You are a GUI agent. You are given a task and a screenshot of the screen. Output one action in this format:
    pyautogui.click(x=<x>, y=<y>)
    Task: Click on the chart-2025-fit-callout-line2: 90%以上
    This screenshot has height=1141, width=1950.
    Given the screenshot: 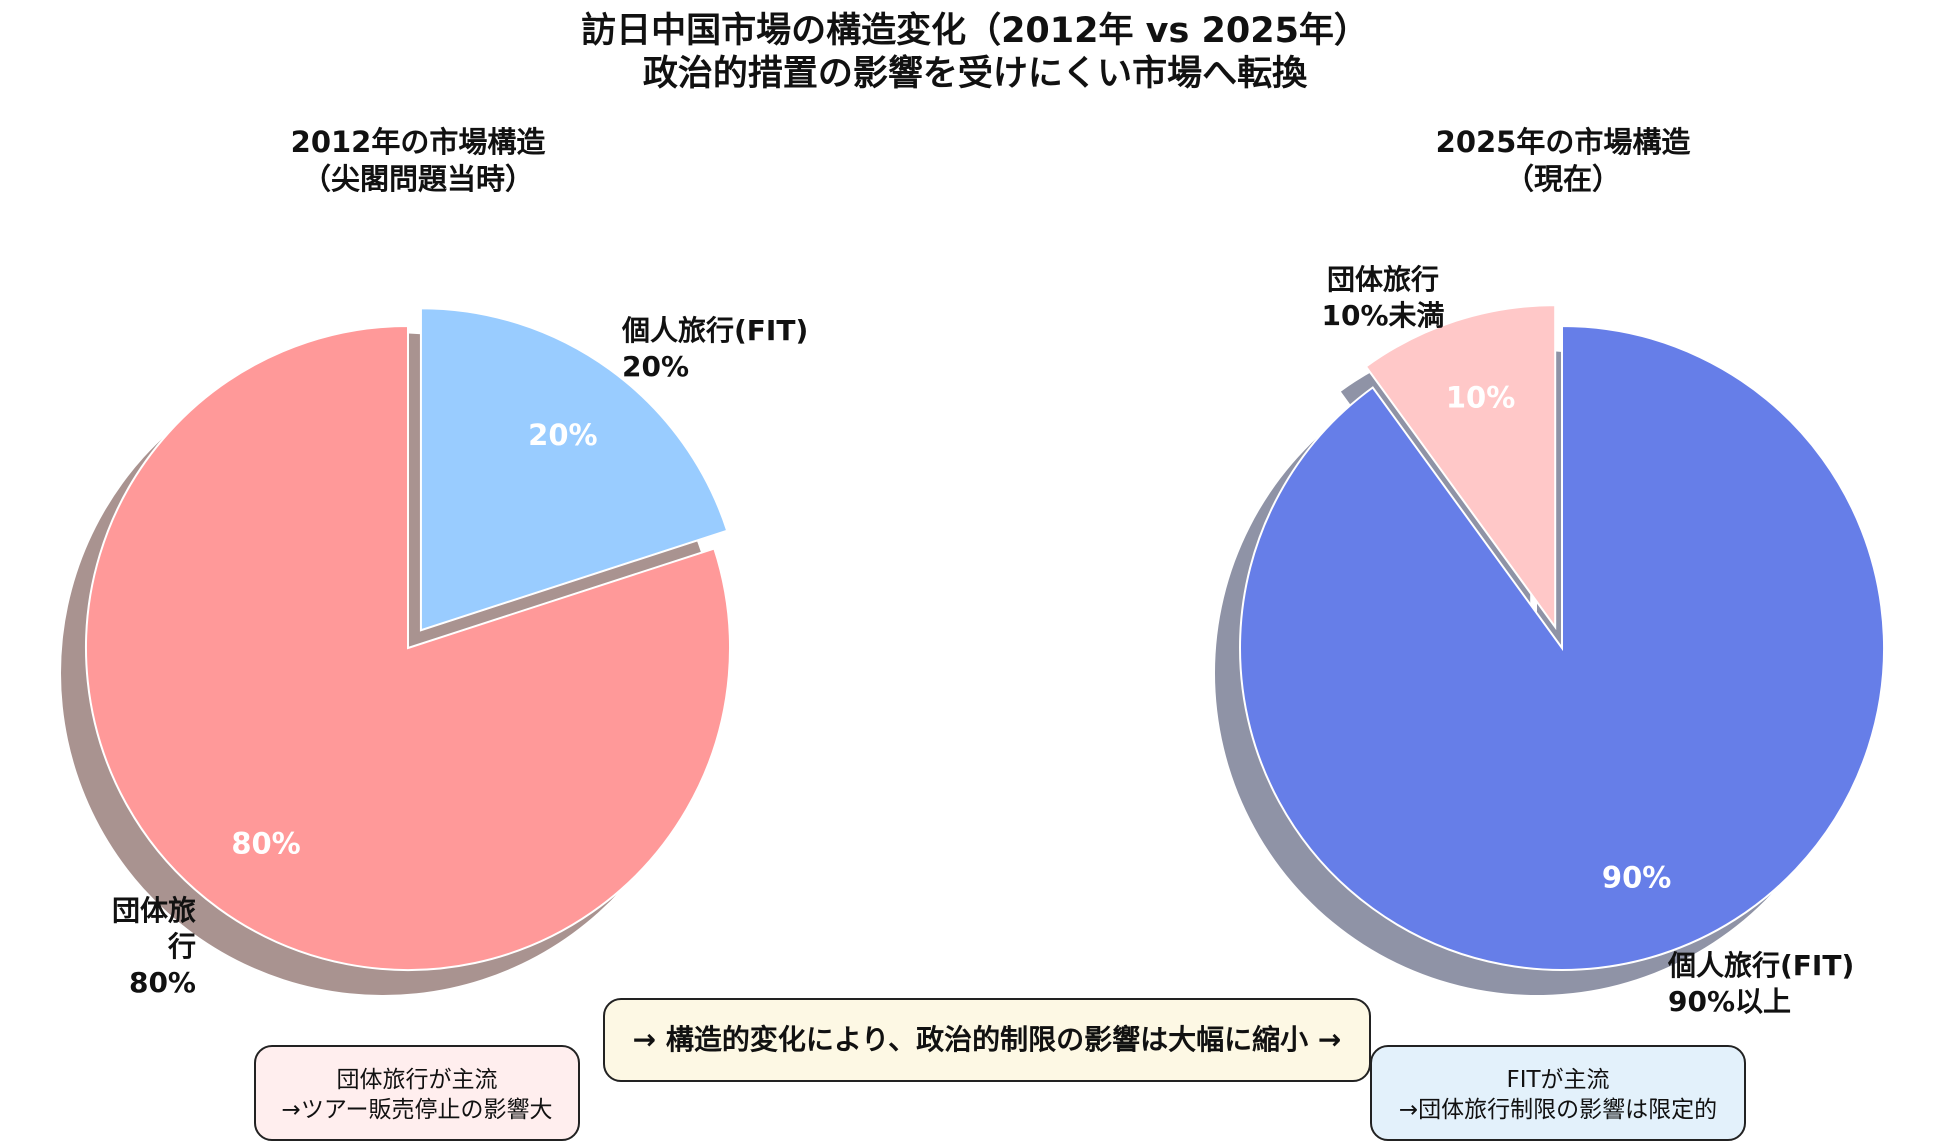 What is the action you would take?
    pyautogui.click(x=1730, y=1001)
    